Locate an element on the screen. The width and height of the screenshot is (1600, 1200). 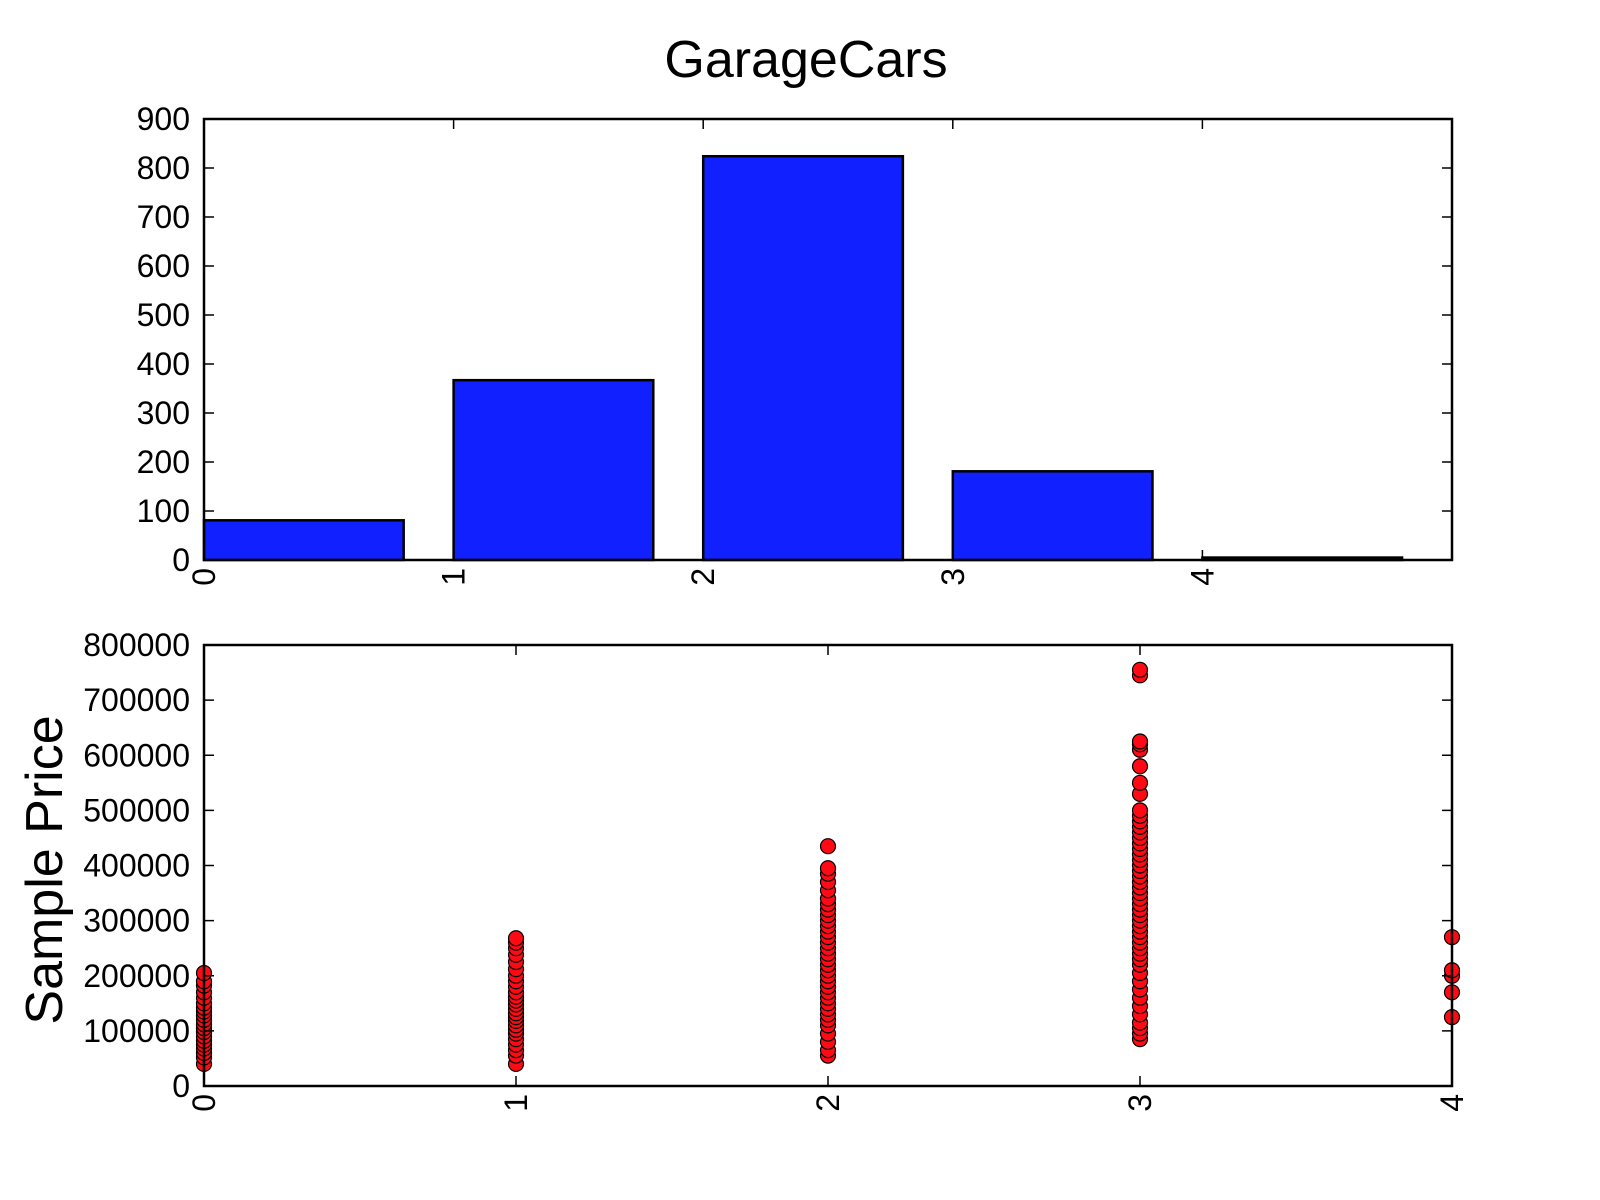
y-tick-label: 300000 is located at coordinates (136, 921).